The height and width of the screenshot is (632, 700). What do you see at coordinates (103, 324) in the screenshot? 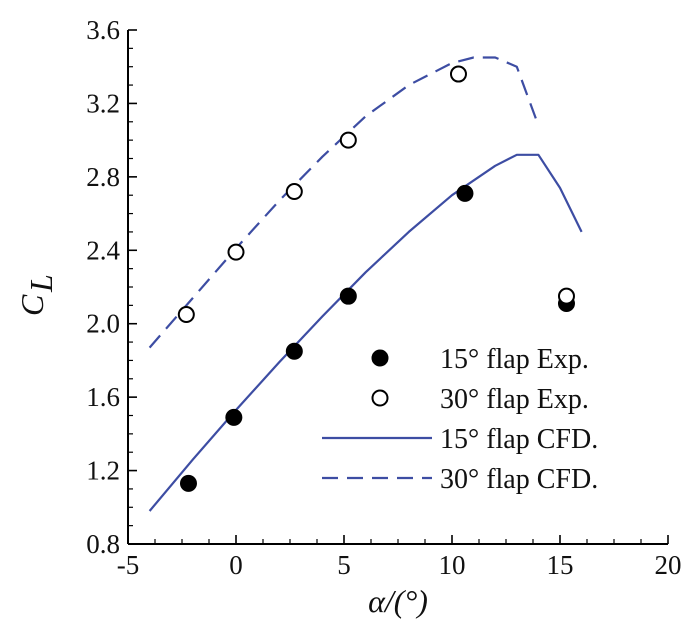
I see `y-tick-label: 2.0` at bounding box center [103, 324].